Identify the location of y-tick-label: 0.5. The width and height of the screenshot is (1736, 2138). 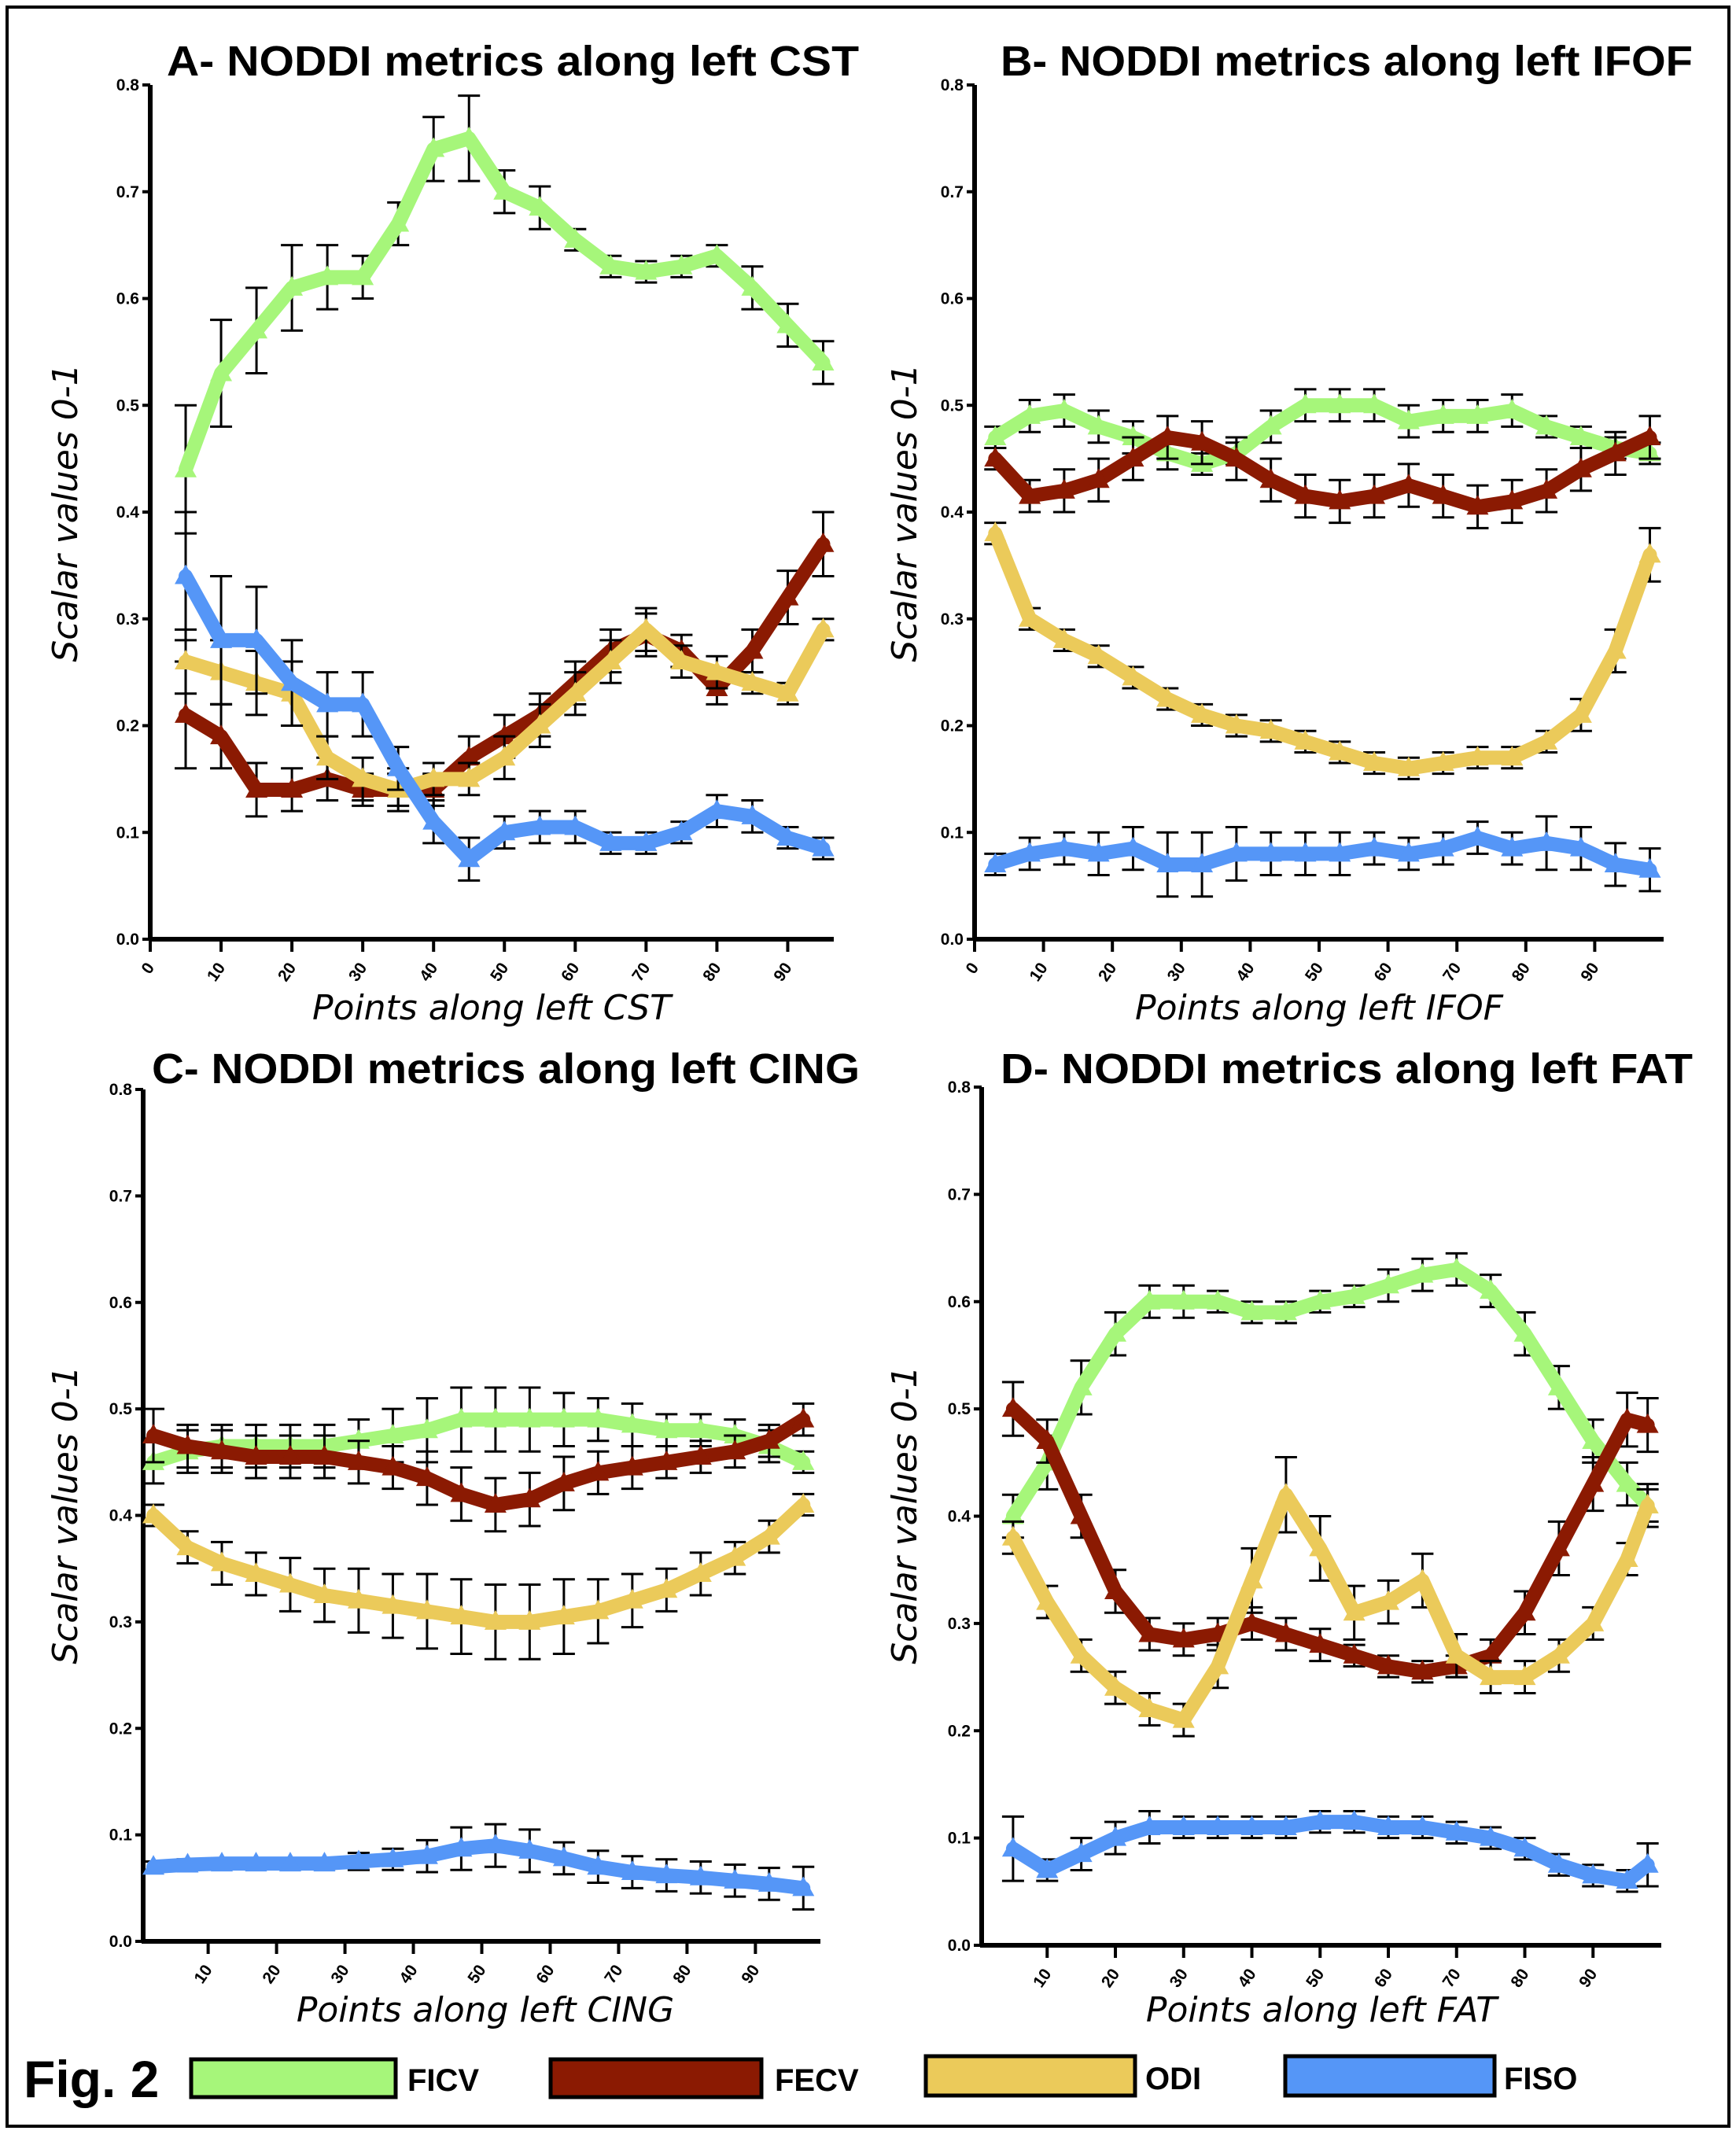
(953, 405).